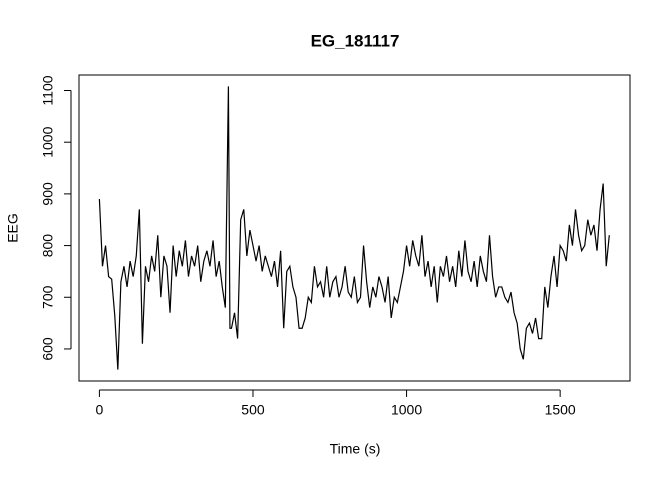 The height and width of the screenshot is (480, 672). I want to click on y-tick-label: 900, so click(48, 194).